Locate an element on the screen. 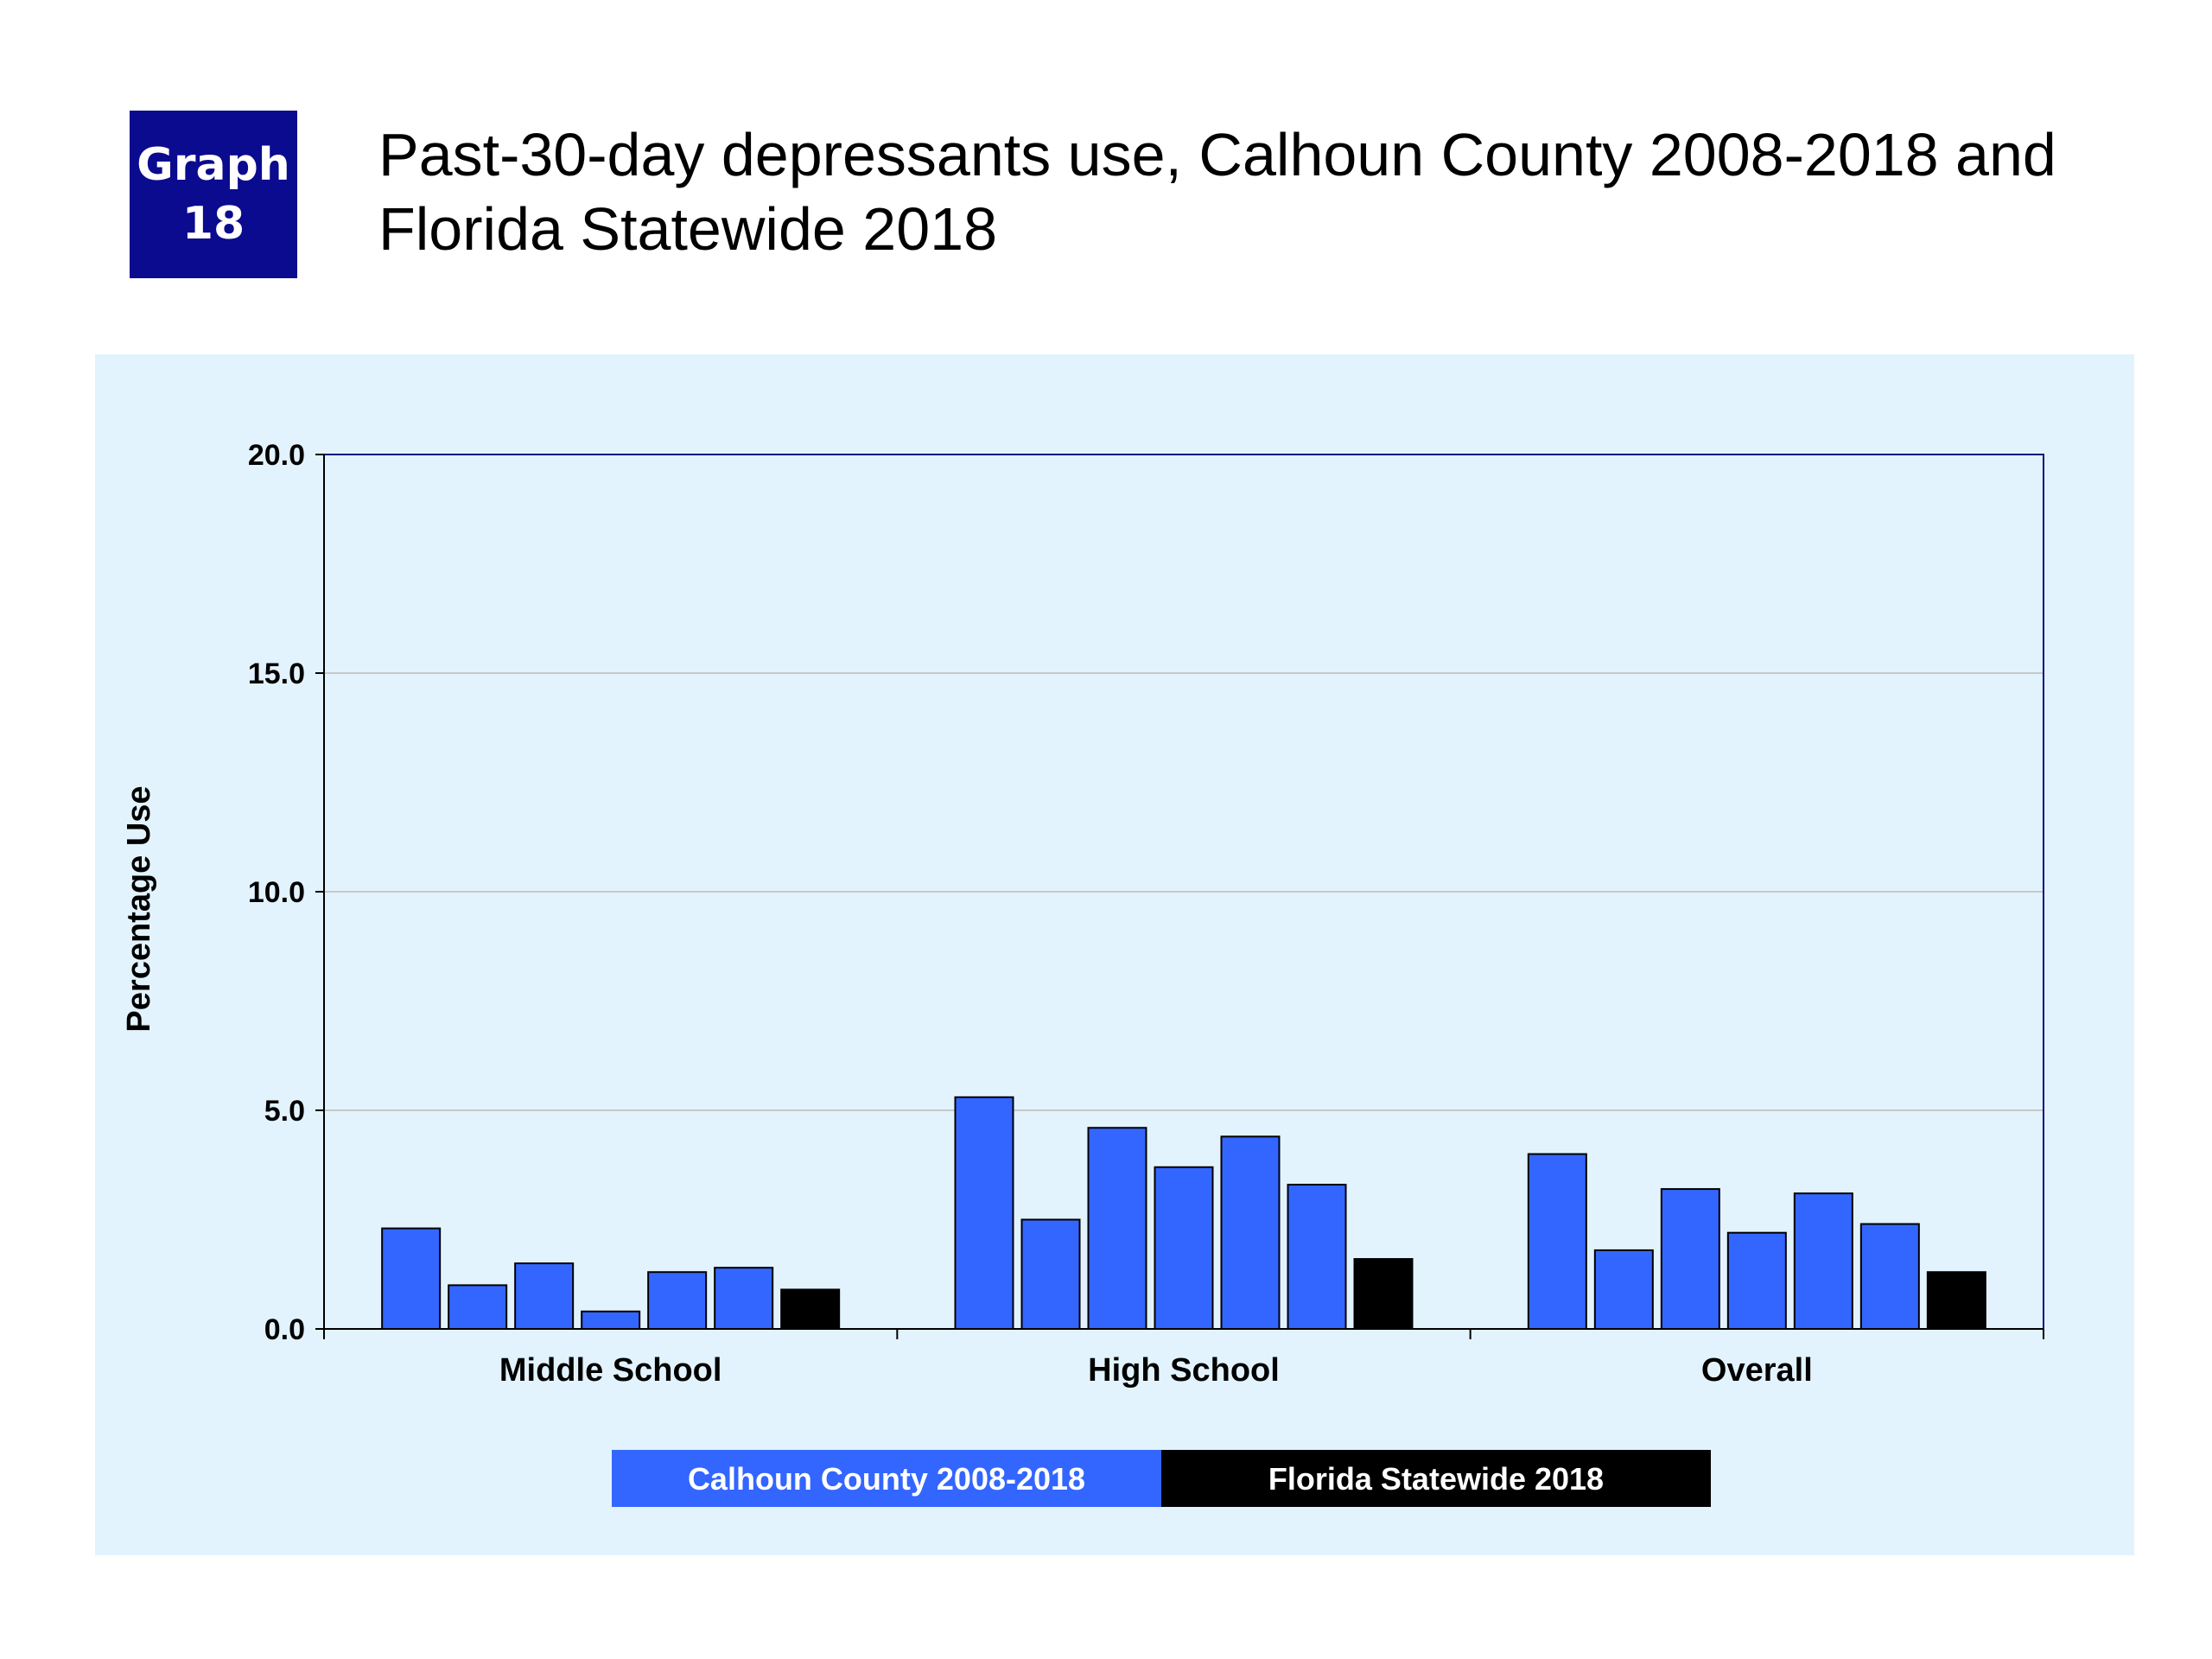  y-tick-label: 15.0 is located at coordinates (276, 674).